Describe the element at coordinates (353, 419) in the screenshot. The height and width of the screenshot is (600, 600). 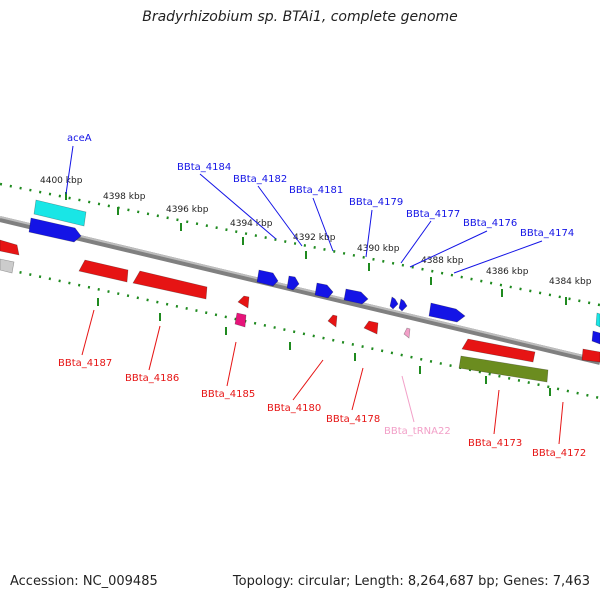
I see `gene-label-reverse: BBta_4178` at that location.